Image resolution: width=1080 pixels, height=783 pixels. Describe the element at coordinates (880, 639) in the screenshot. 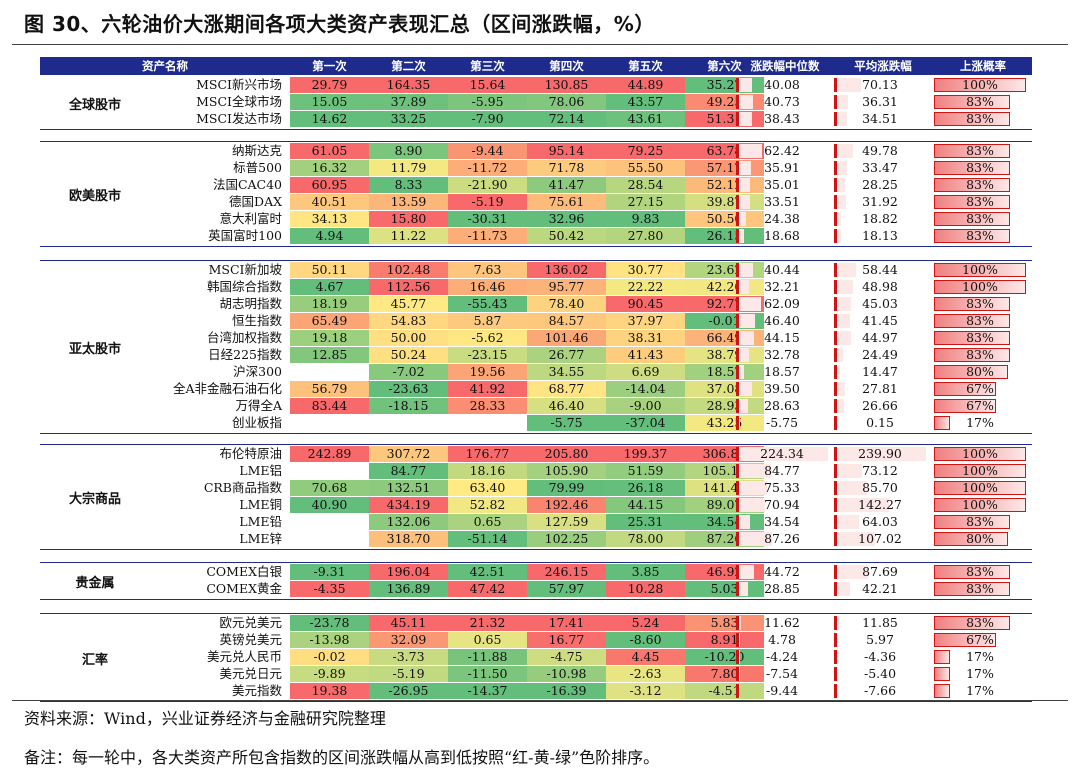

I see `bar-value: 5.97` at that location.